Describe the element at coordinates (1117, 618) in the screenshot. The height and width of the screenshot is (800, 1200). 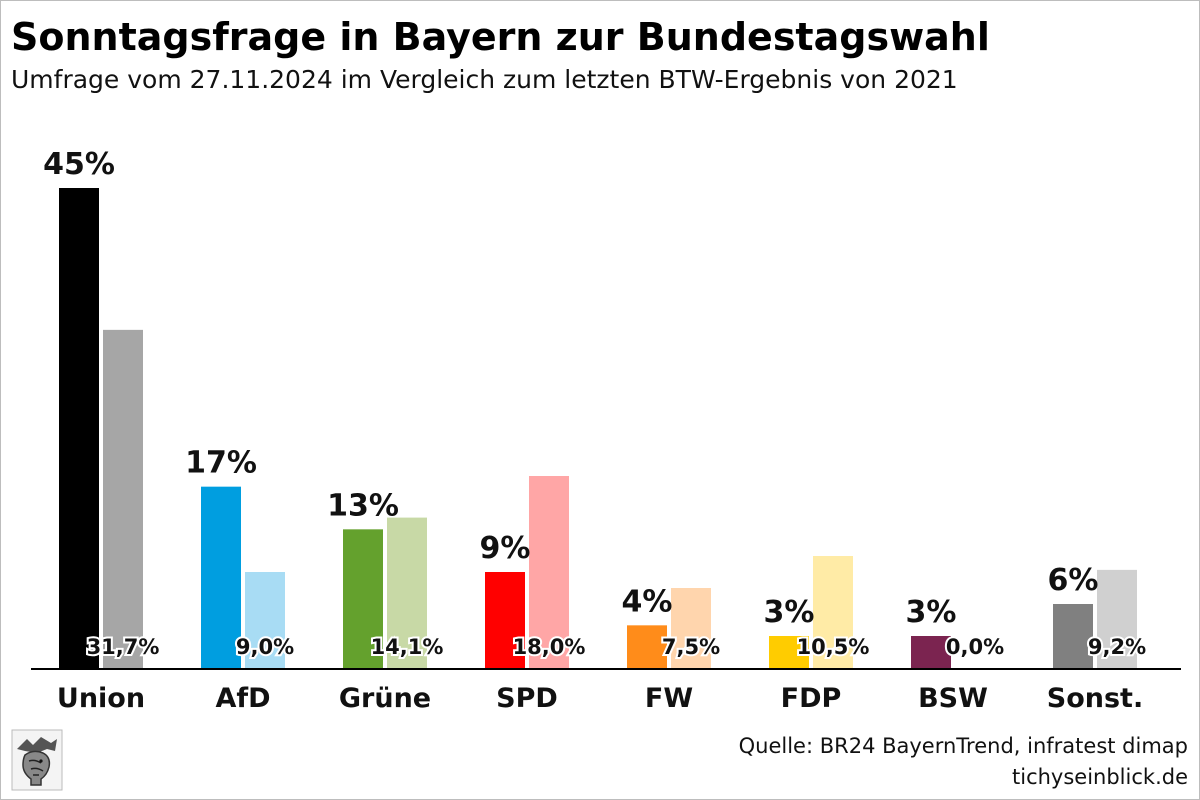
I see `bar-sonst-btw2021` at that location.